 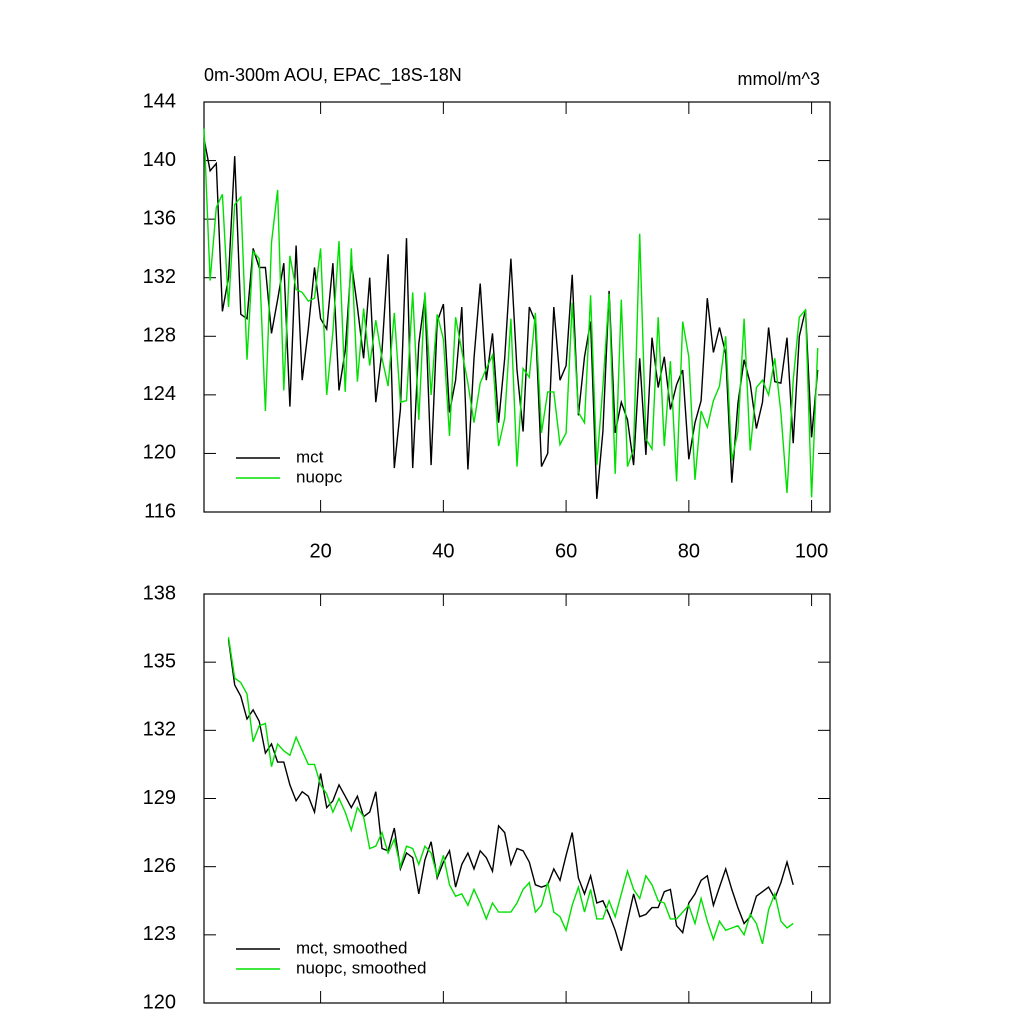 What do you see at coordinates (159, 593) in the screenshot?
I see `y-tick-label: 138` at bounding box center [159, 593].